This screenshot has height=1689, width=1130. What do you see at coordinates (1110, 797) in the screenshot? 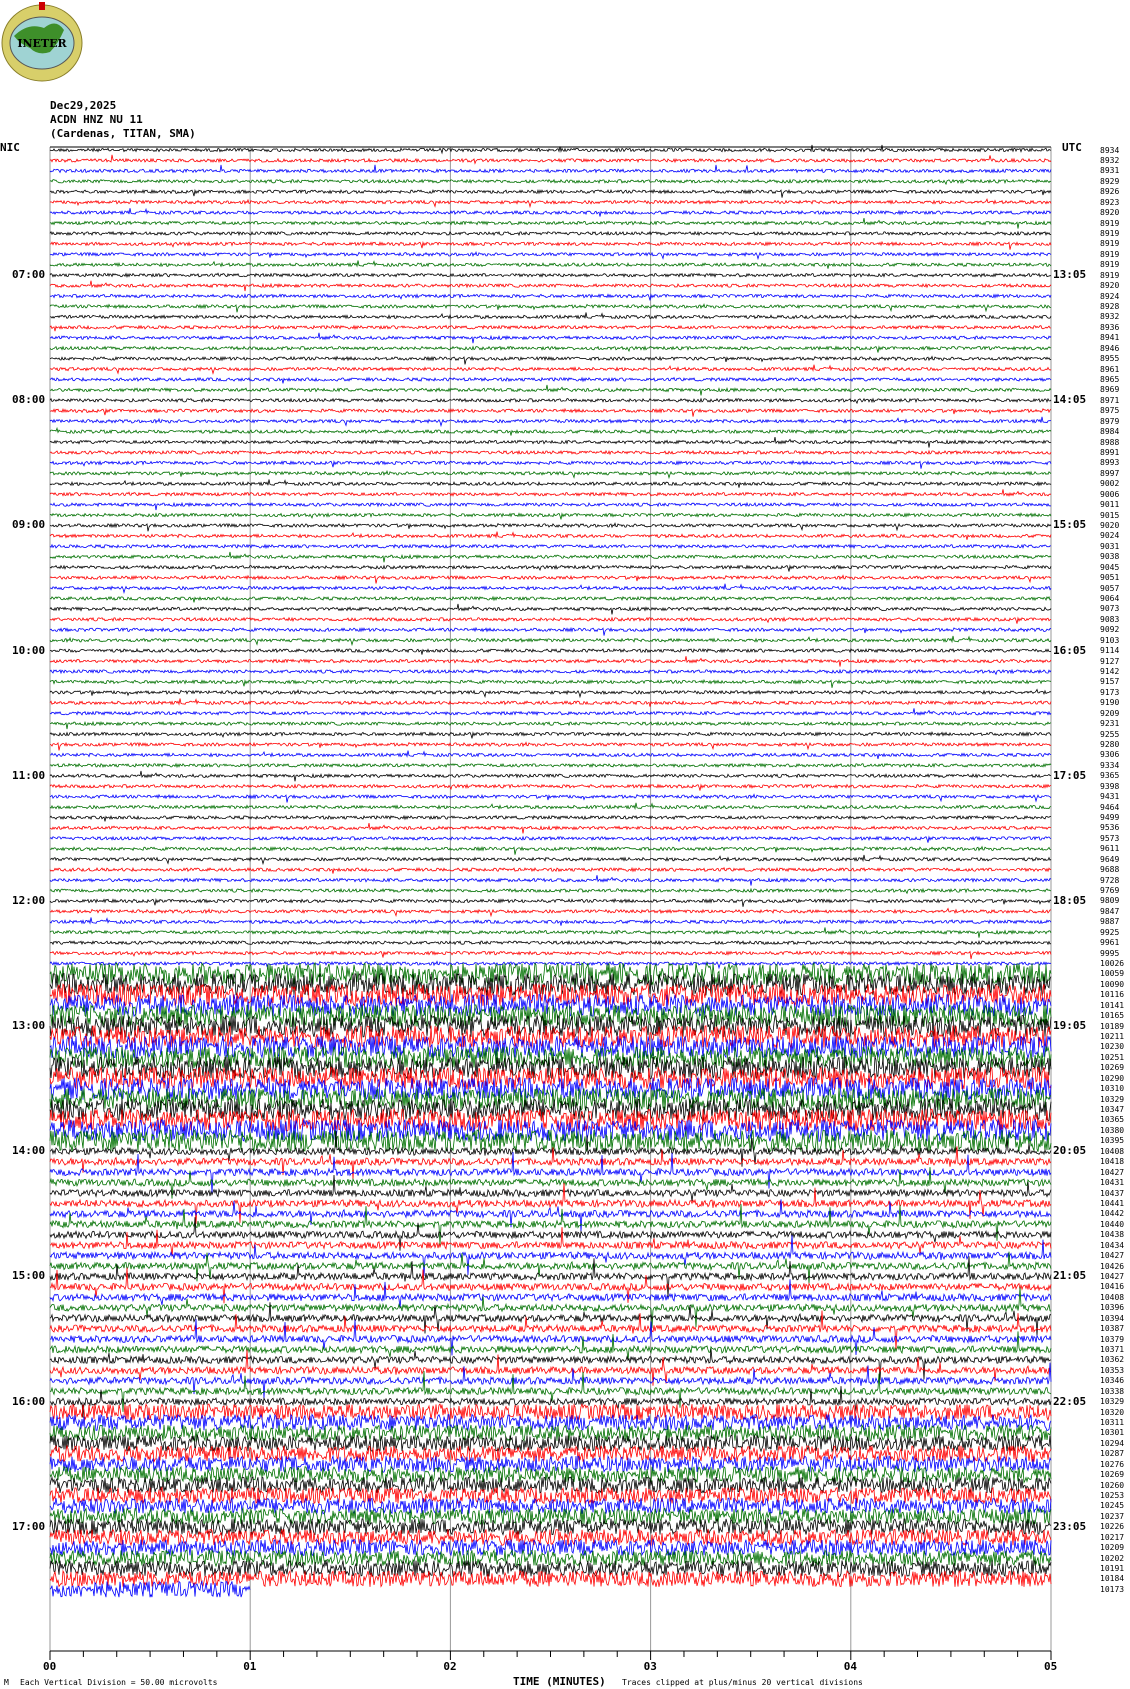
I see `row-value: 9431` at bounding box center [1110, 797].